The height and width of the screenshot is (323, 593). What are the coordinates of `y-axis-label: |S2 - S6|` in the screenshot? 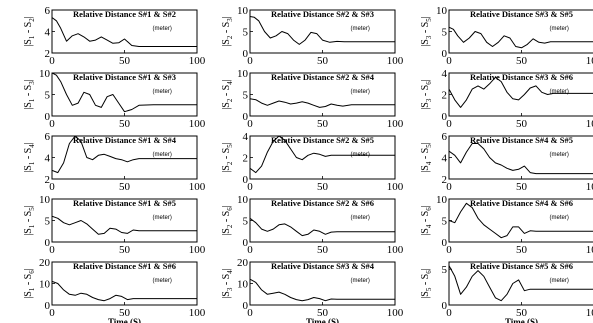 It's located at (227, 220).